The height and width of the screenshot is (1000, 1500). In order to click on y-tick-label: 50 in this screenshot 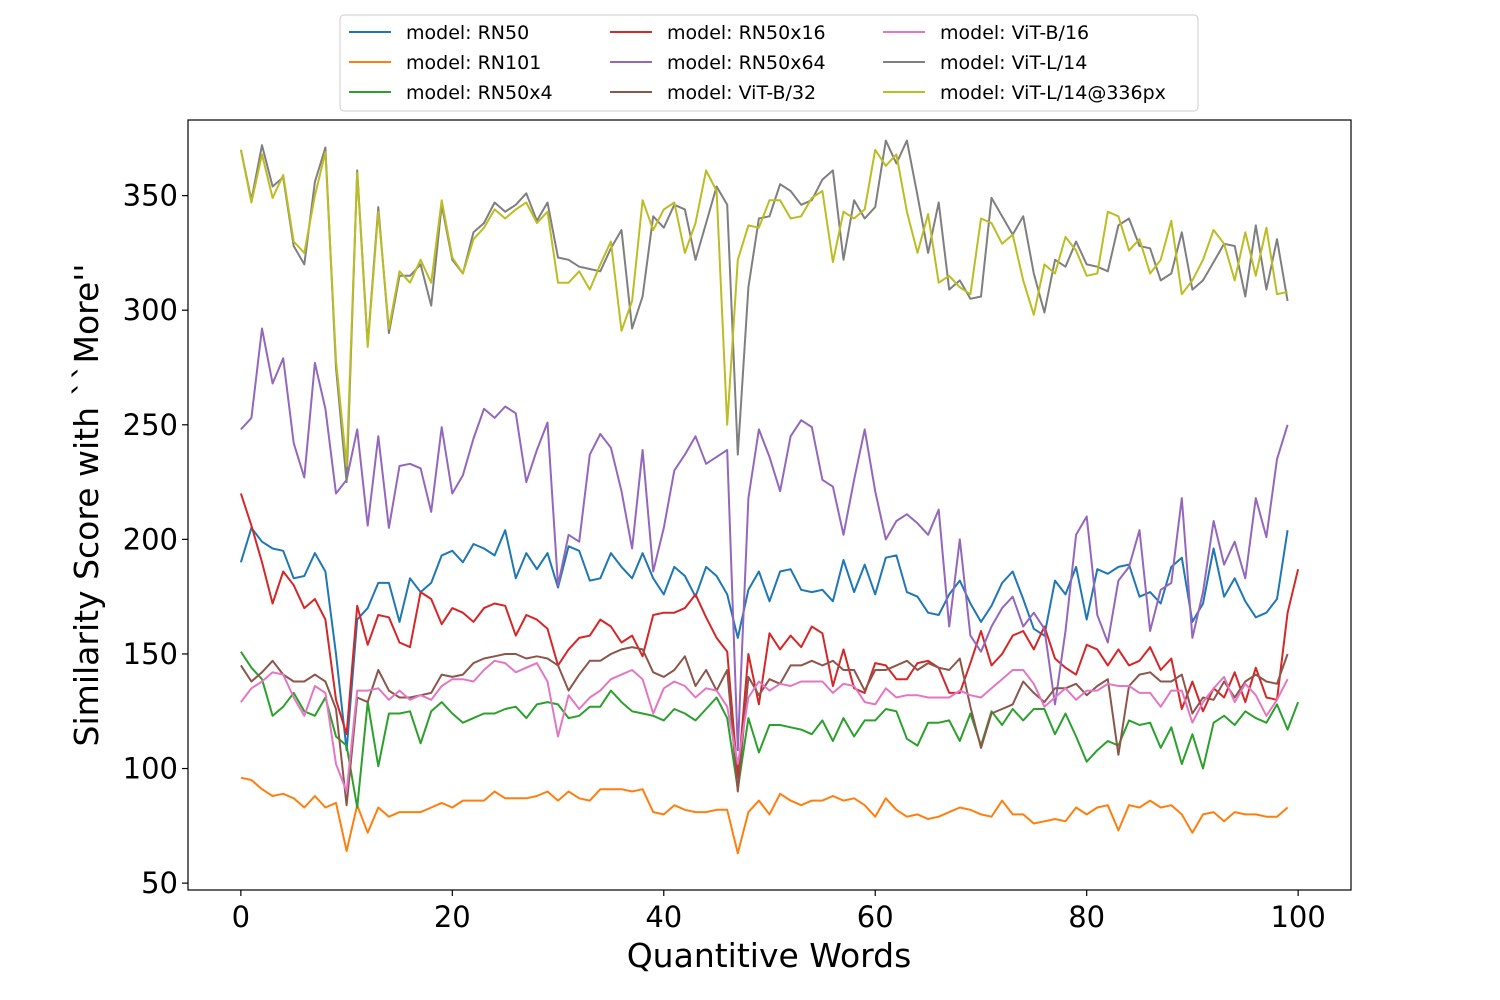, I will do `click(159, 883)`.